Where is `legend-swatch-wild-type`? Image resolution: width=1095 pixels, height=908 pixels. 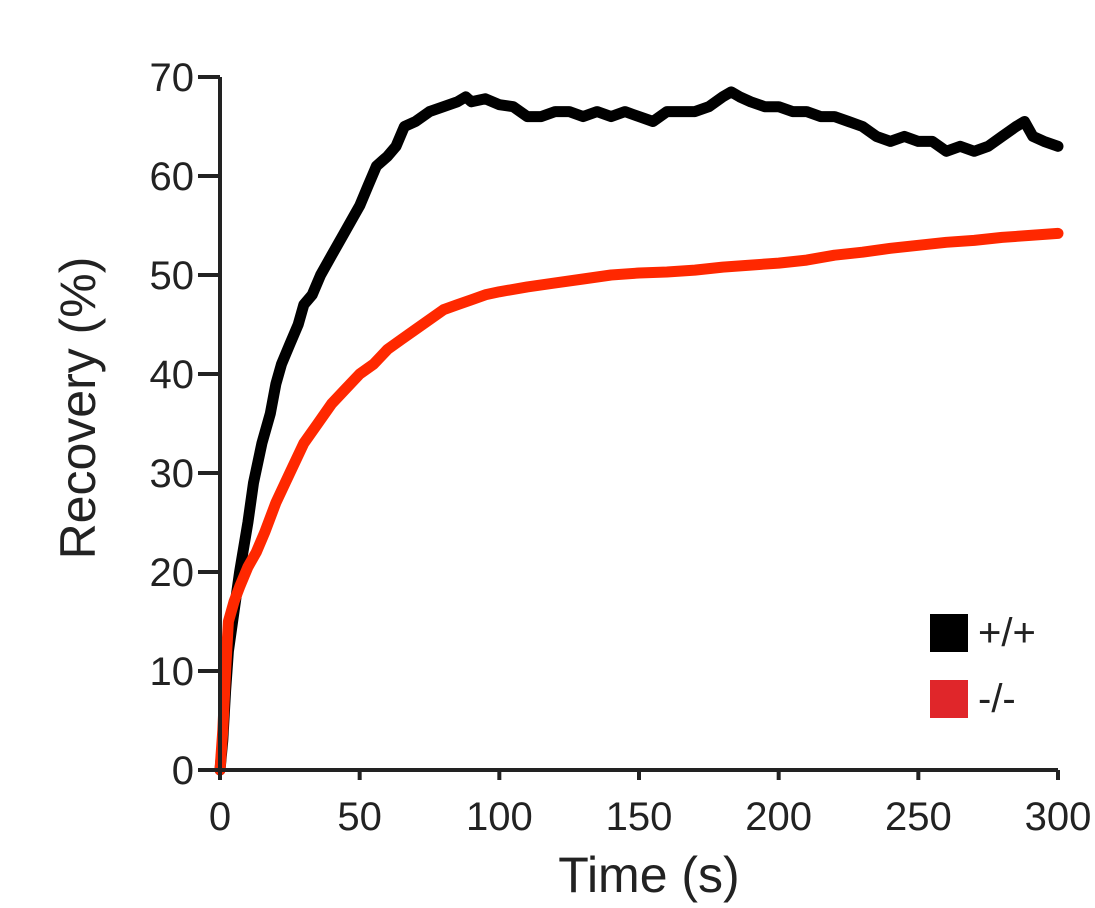
legend-swatch-wild-type is located at coordinates (949, 633).